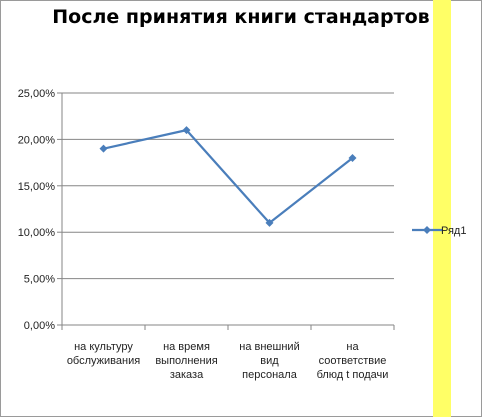  I want to click on legend-label: Ряд1, so click(453, 231).